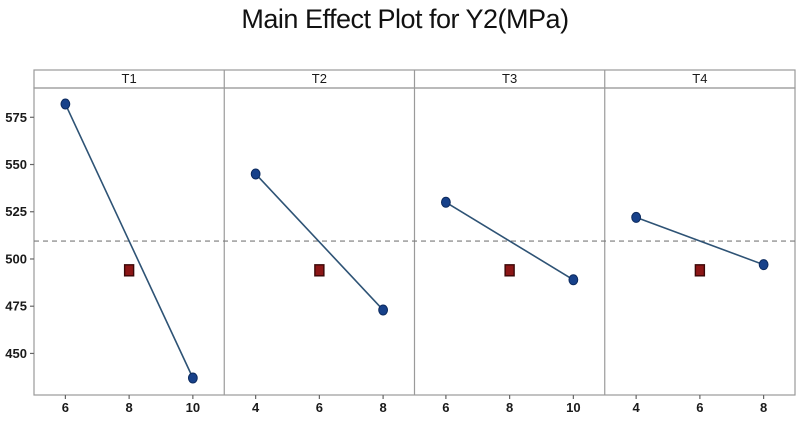 The width and height of the screenshot is (800, 423). What do you see at coordinates (16, 164) in the screenshot?
I see `y-tick-label: 550` at bounding box center [16, 164].